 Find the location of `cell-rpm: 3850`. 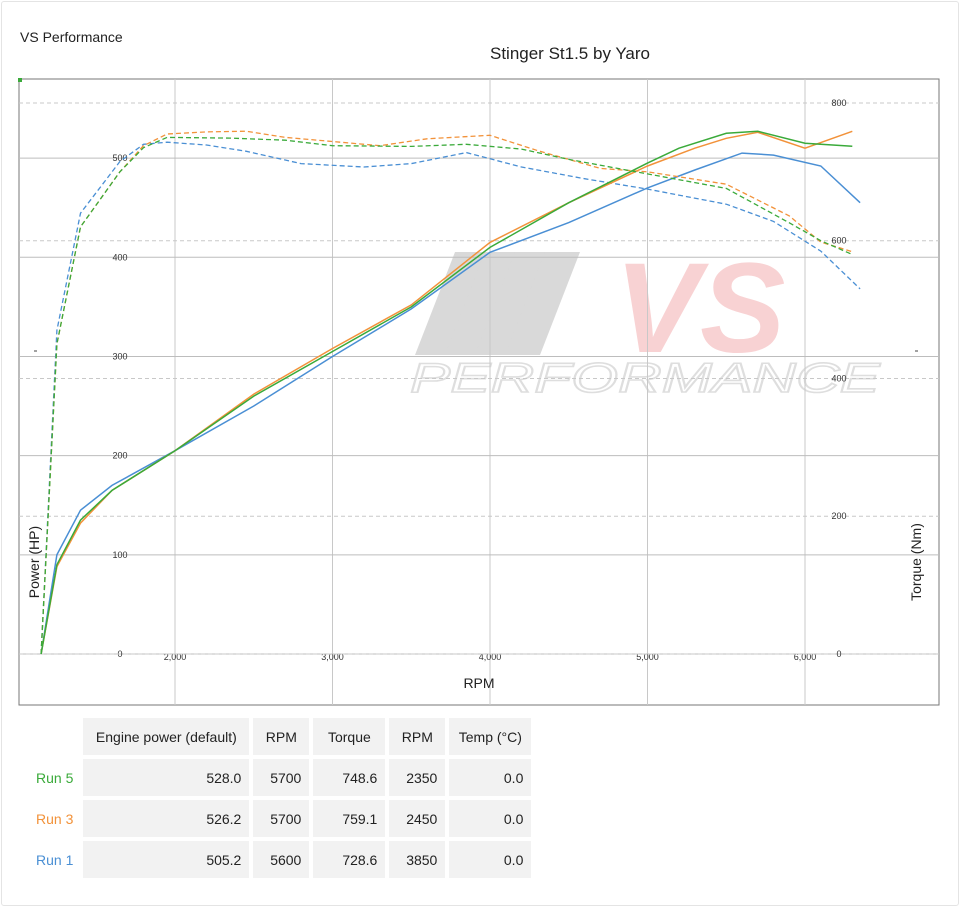

cell-rpm: 3850 is located at coordinates (417, 859).